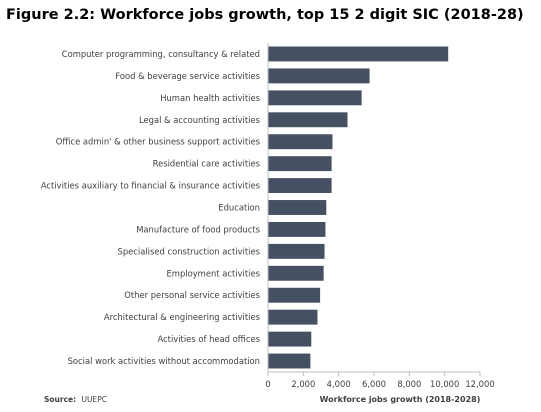  What do you see at coordinates (400, 399) in the screenshot?
I see `x-axis-label: Workforce jobs growth (2018-2028)` at bounding box center [400, 399].